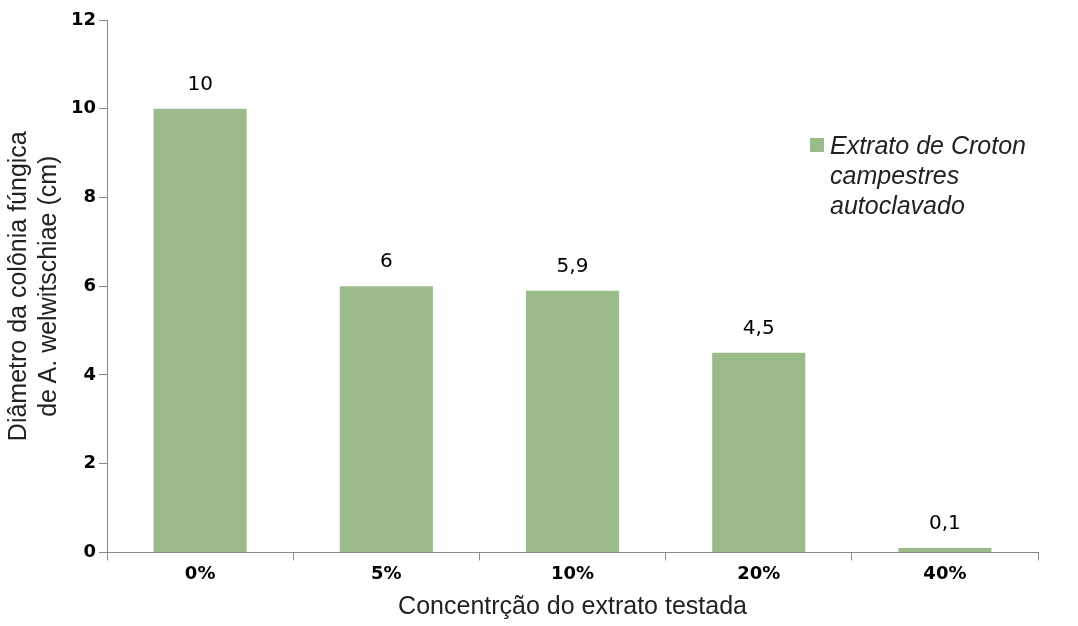 The image size is (1078, 626). Describe the element at coordinates (758, 326) in the screenshot. I see `data-label: 4,5` at that location.